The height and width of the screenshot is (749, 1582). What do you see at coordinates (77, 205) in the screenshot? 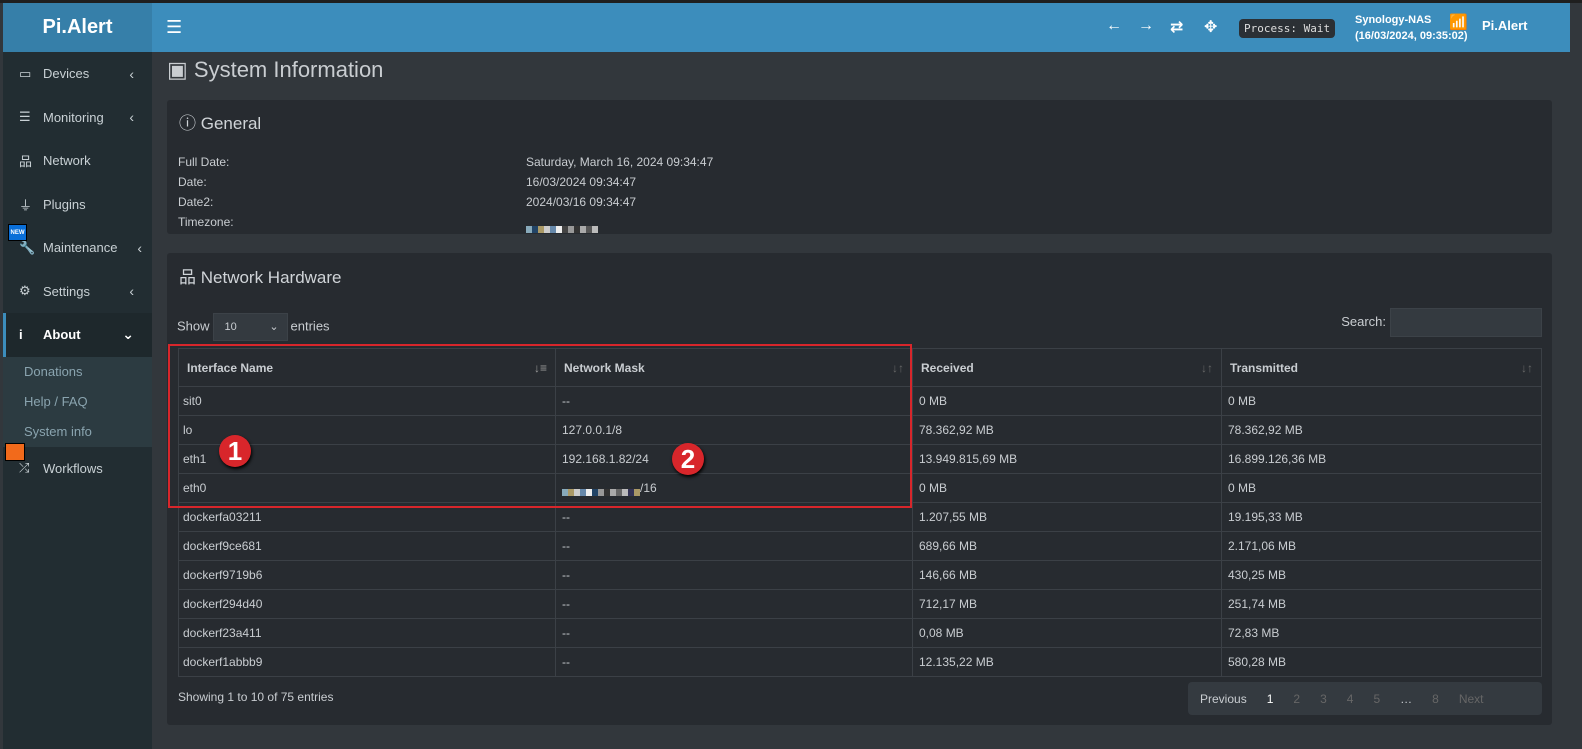
I see `sidebar-item-plugins: ⏚ Plugins` at bounding box center [77, 205].